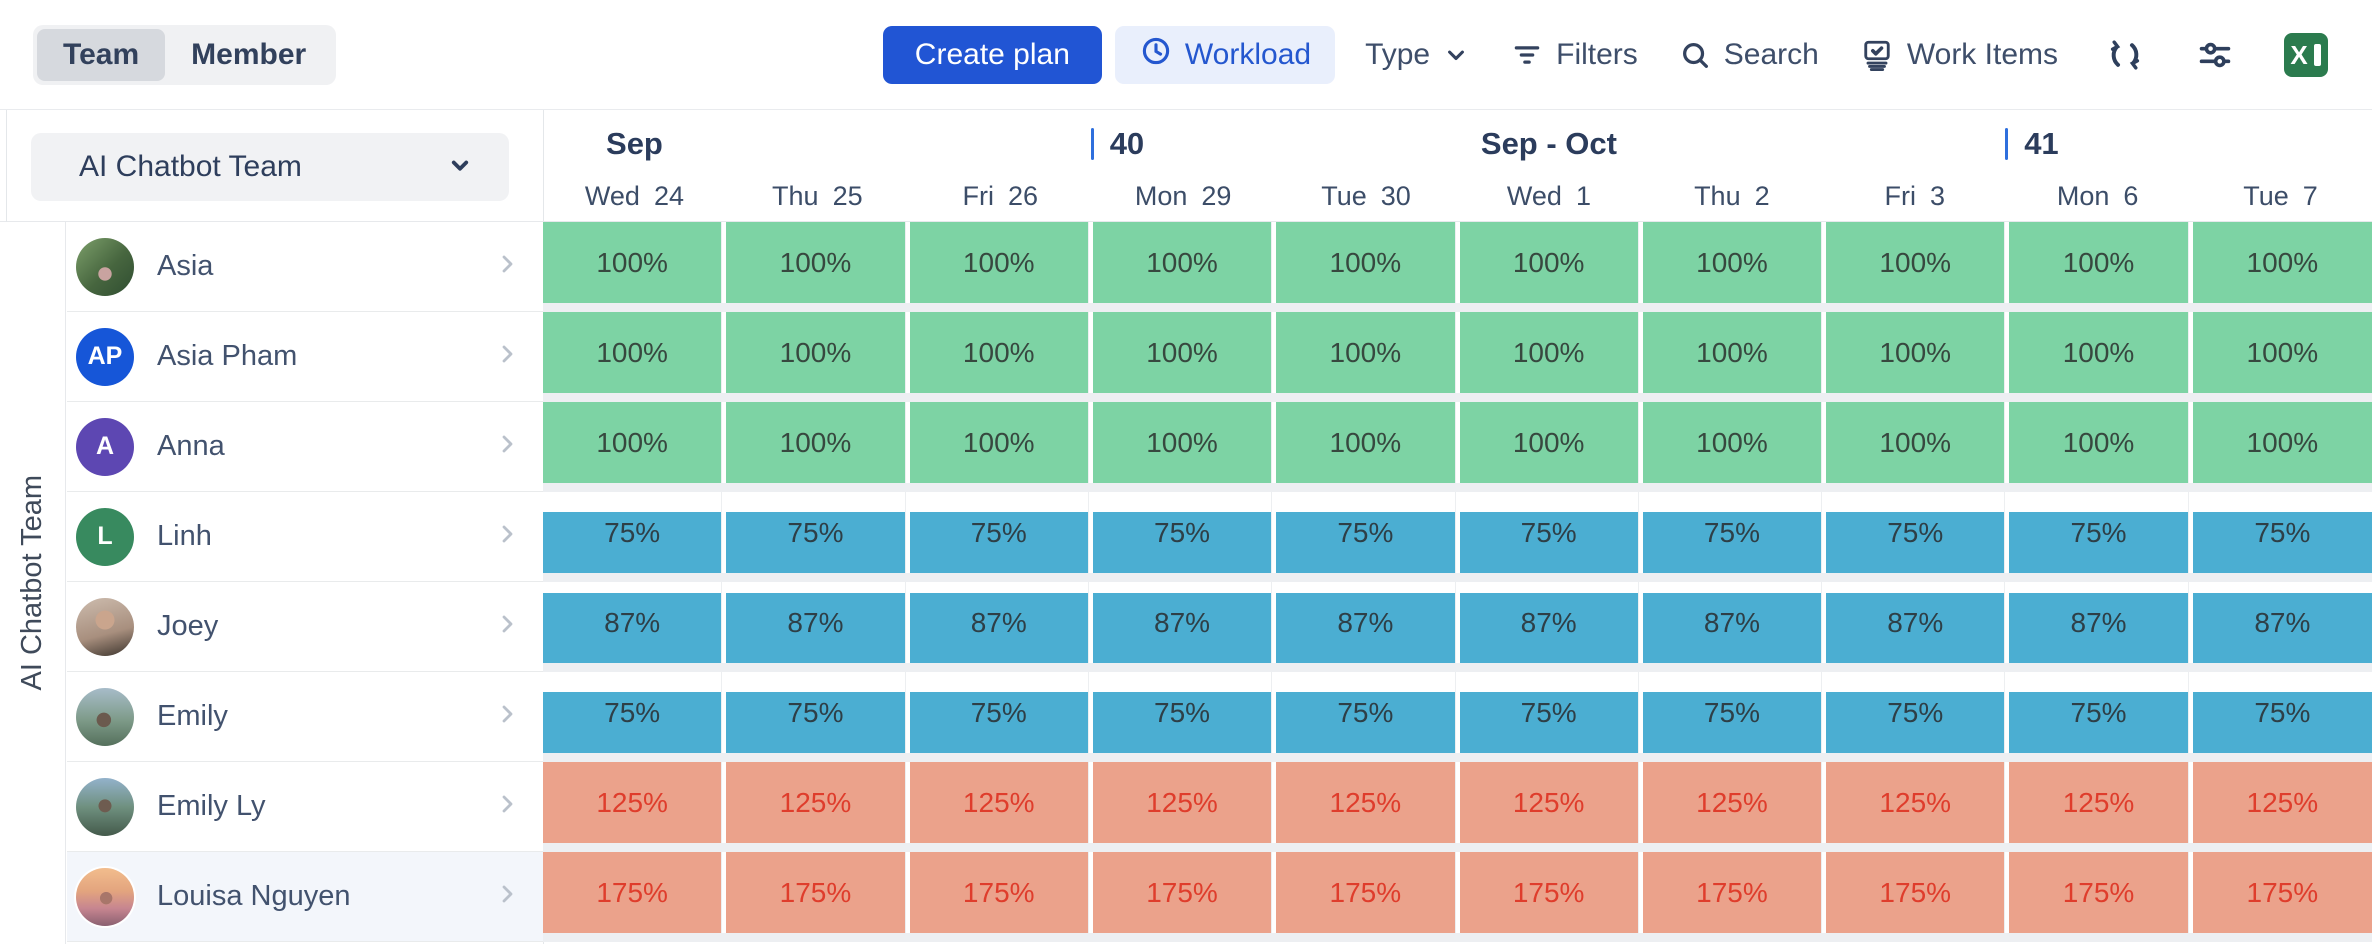  What do you see at coordinates (305, 537) in the screenshot?
I see `member-row: L Linh` at bounding box center [305, 537].